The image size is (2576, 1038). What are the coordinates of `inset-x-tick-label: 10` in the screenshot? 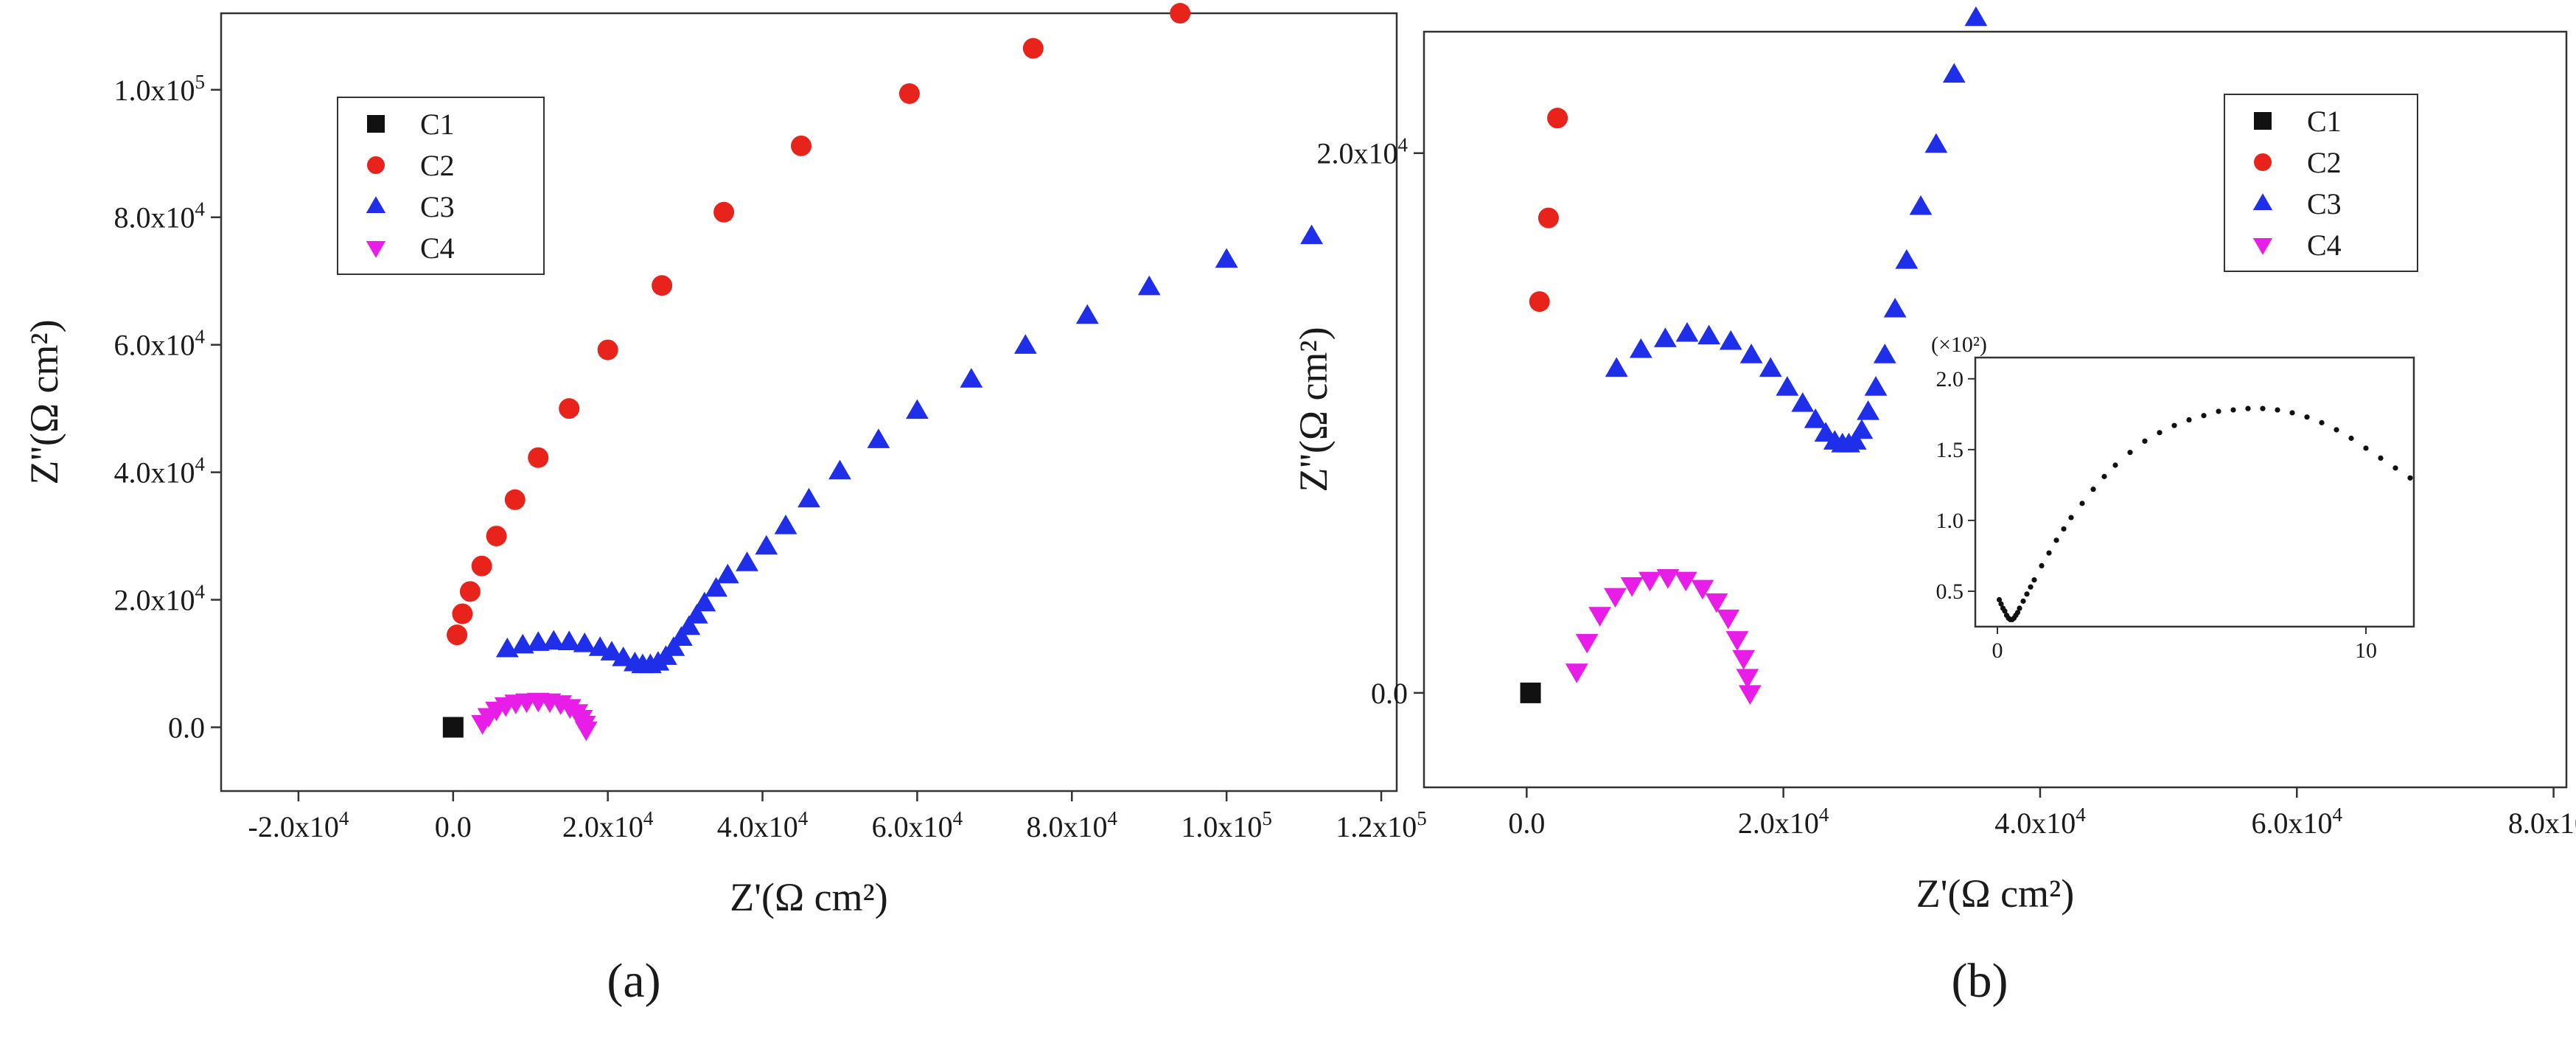 It's located at (2366, 650).